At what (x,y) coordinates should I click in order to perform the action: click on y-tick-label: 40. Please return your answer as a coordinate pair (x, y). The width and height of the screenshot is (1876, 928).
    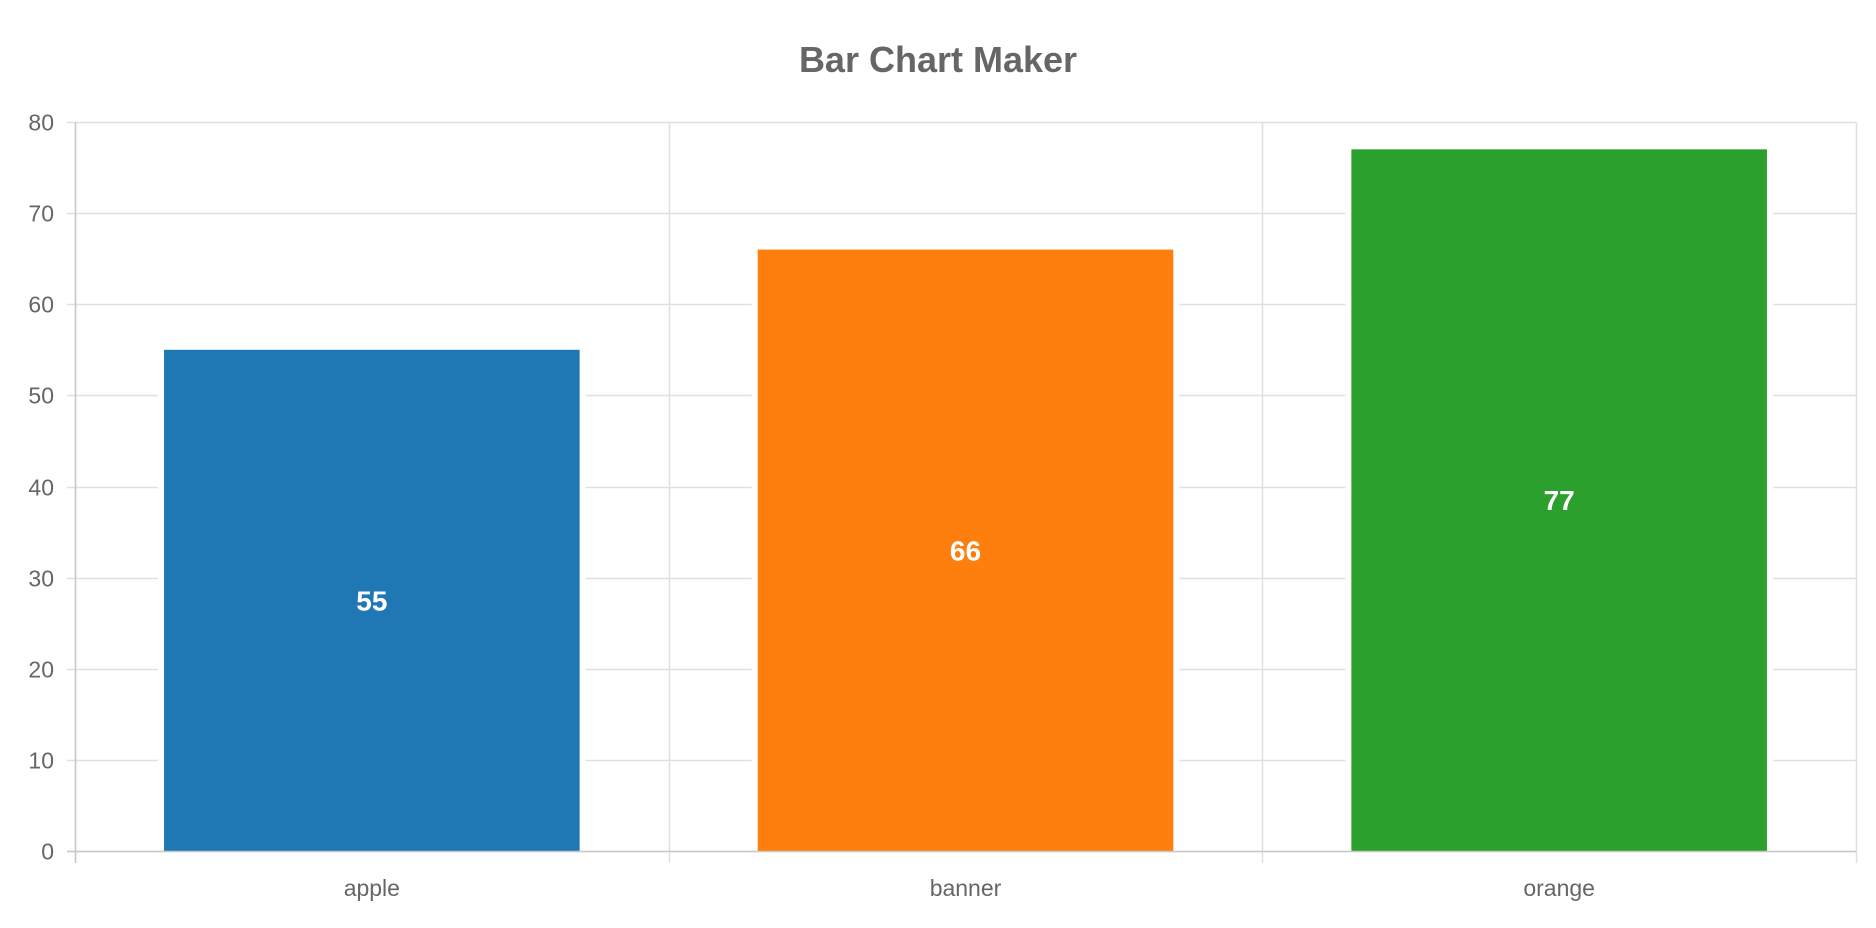
    Looking at the image, I should click on (41, 488).